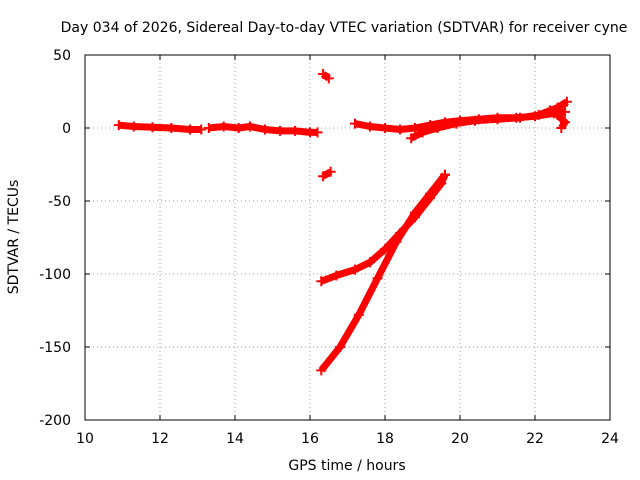  I want to click on x-tick-labels: 10 12 14 16 18 20 22 24, so click(347, 439).